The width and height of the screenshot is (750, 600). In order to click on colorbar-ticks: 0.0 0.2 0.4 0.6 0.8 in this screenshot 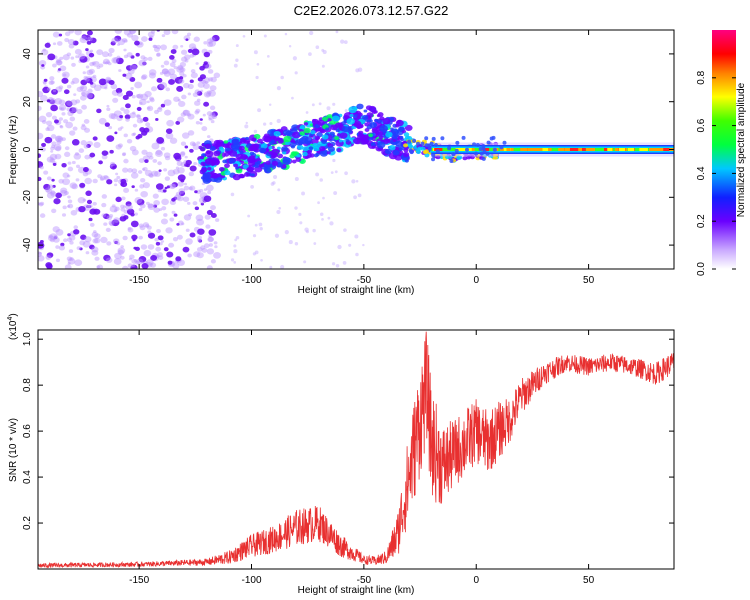, I will do `click(716, 173)`.